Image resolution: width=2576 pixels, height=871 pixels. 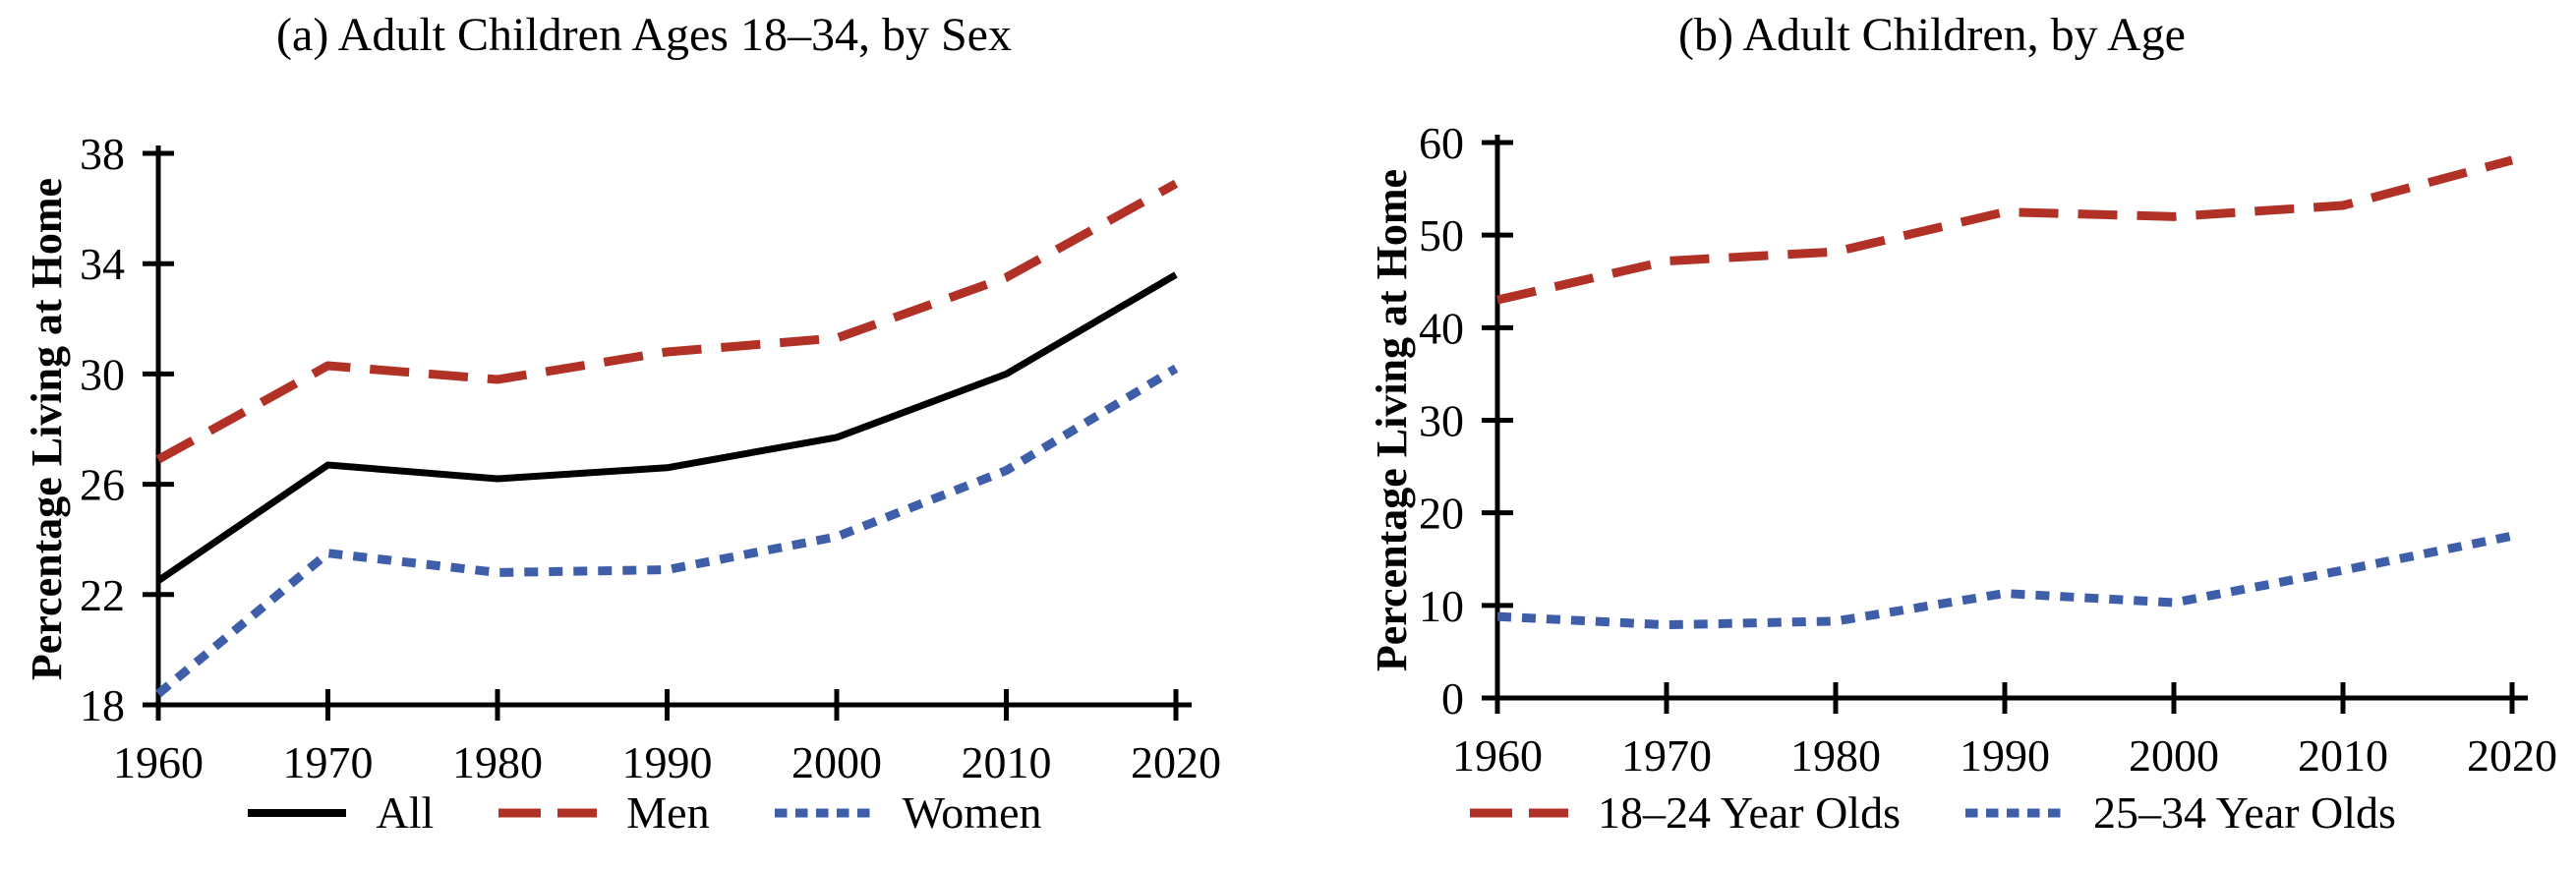 What do you see at coordinates (405, 813) in the screenshot?
I see `legend-label-all: All` at bounding box center [405, 813].